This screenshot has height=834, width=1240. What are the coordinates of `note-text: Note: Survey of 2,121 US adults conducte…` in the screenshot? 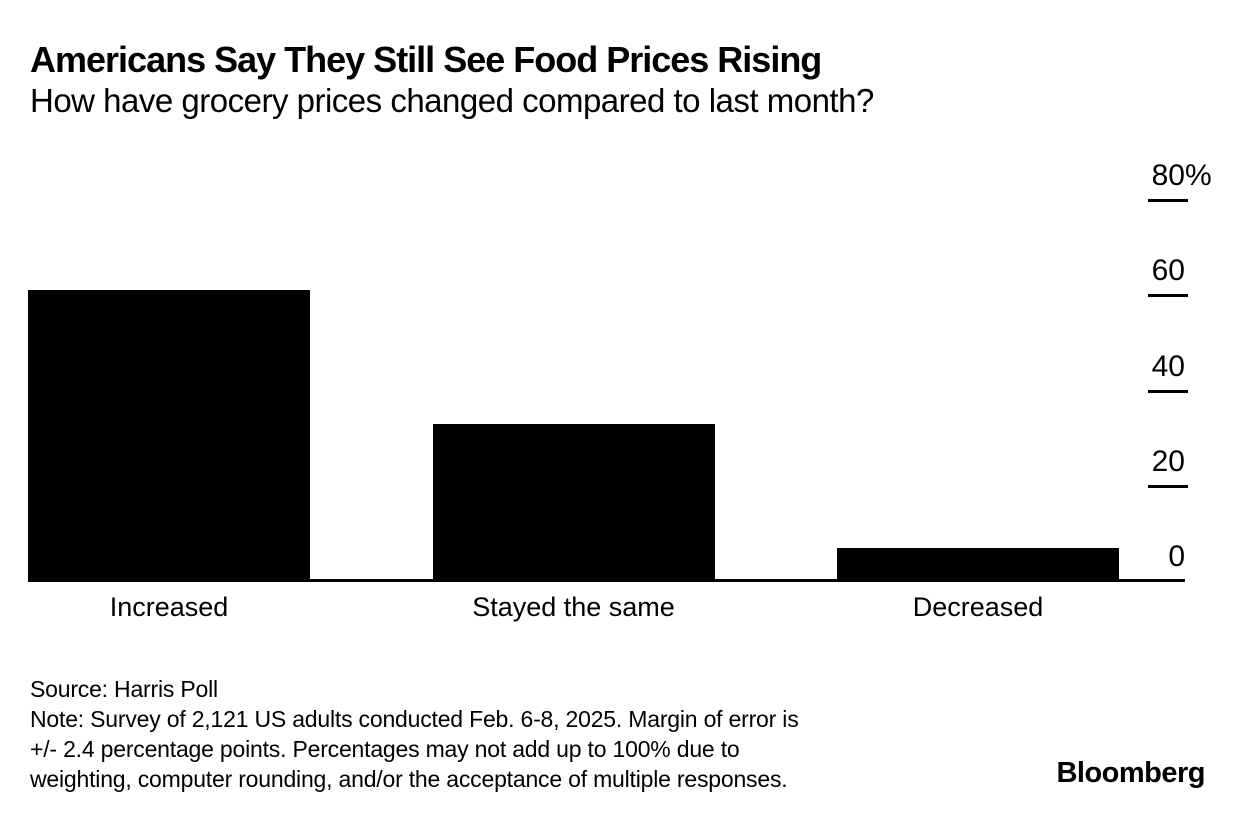 It's located at (414, 749).